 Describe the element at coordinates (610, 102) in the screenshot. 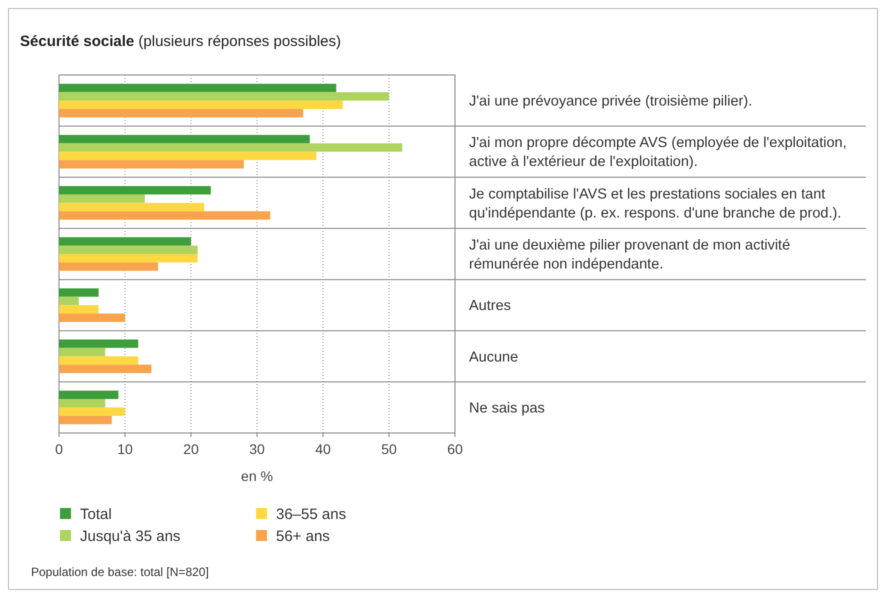

I see `y-tick-label: J'ai une prévoyance privée (troisième pilier).` at that location.